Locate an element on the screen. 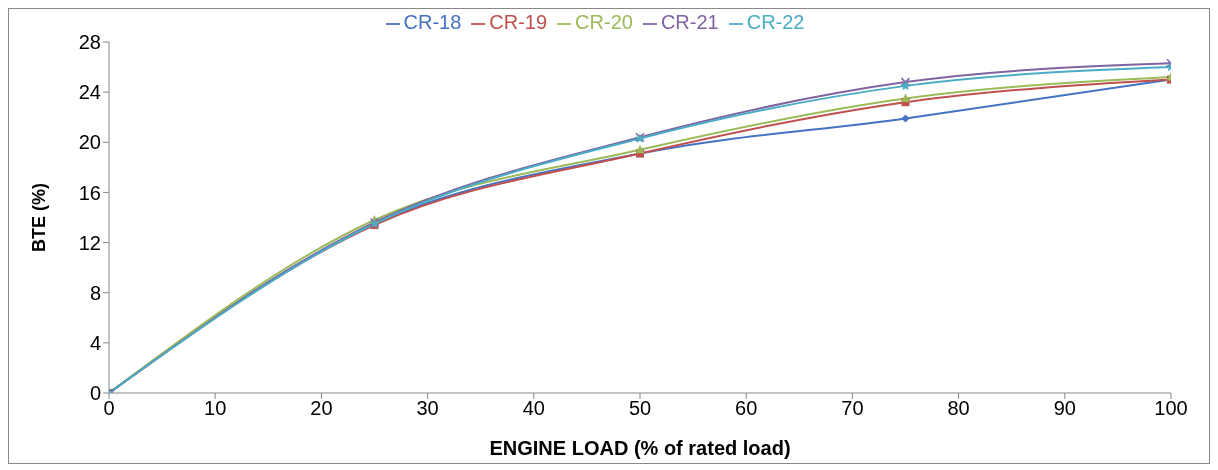  x-axis-title: ENGINE LOAD (% of rated load) is located at coordinates (640, 448).